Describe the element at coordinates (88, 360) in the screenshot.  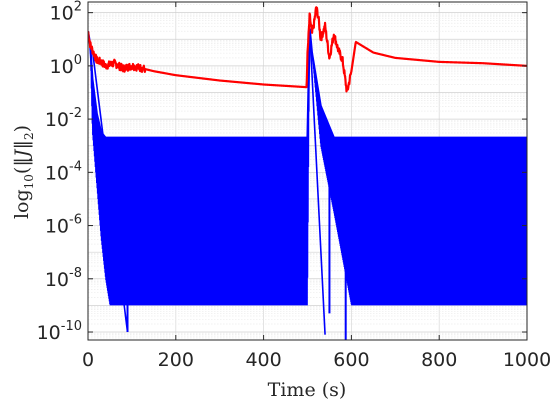
I see `x-tick-label: 0` at that location.